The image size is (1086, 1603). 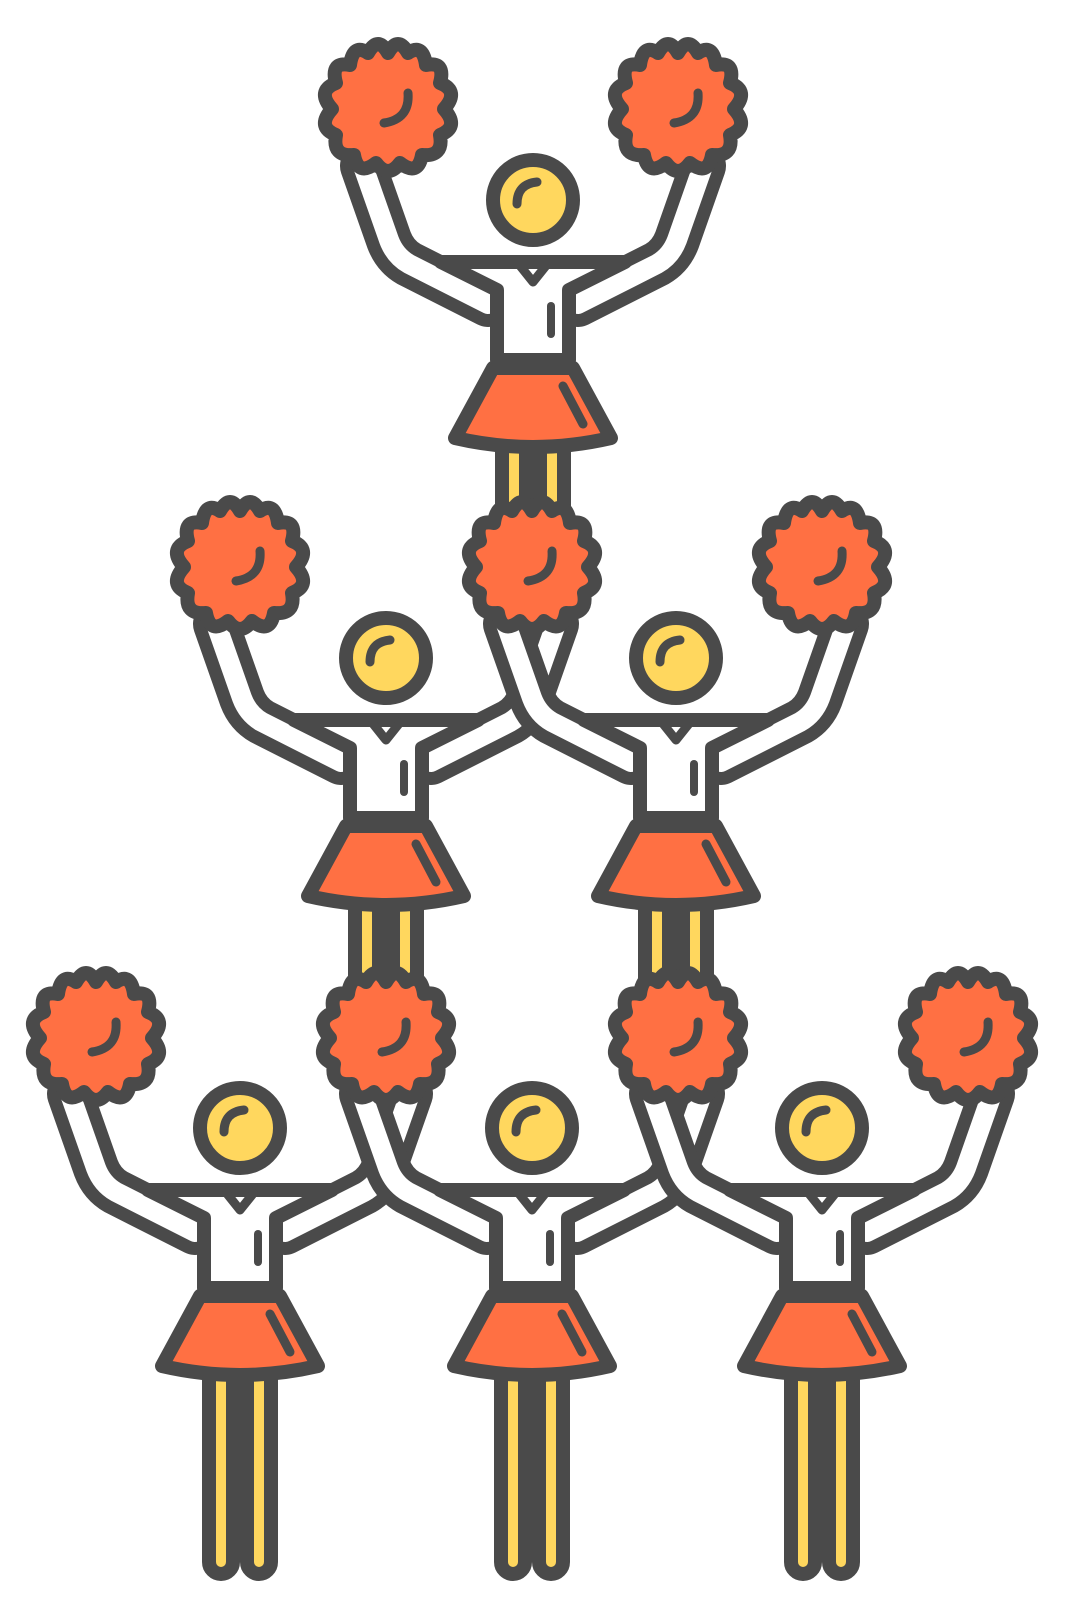 I want to click on pompom-top-left-icon, so click(x=388, y=107).